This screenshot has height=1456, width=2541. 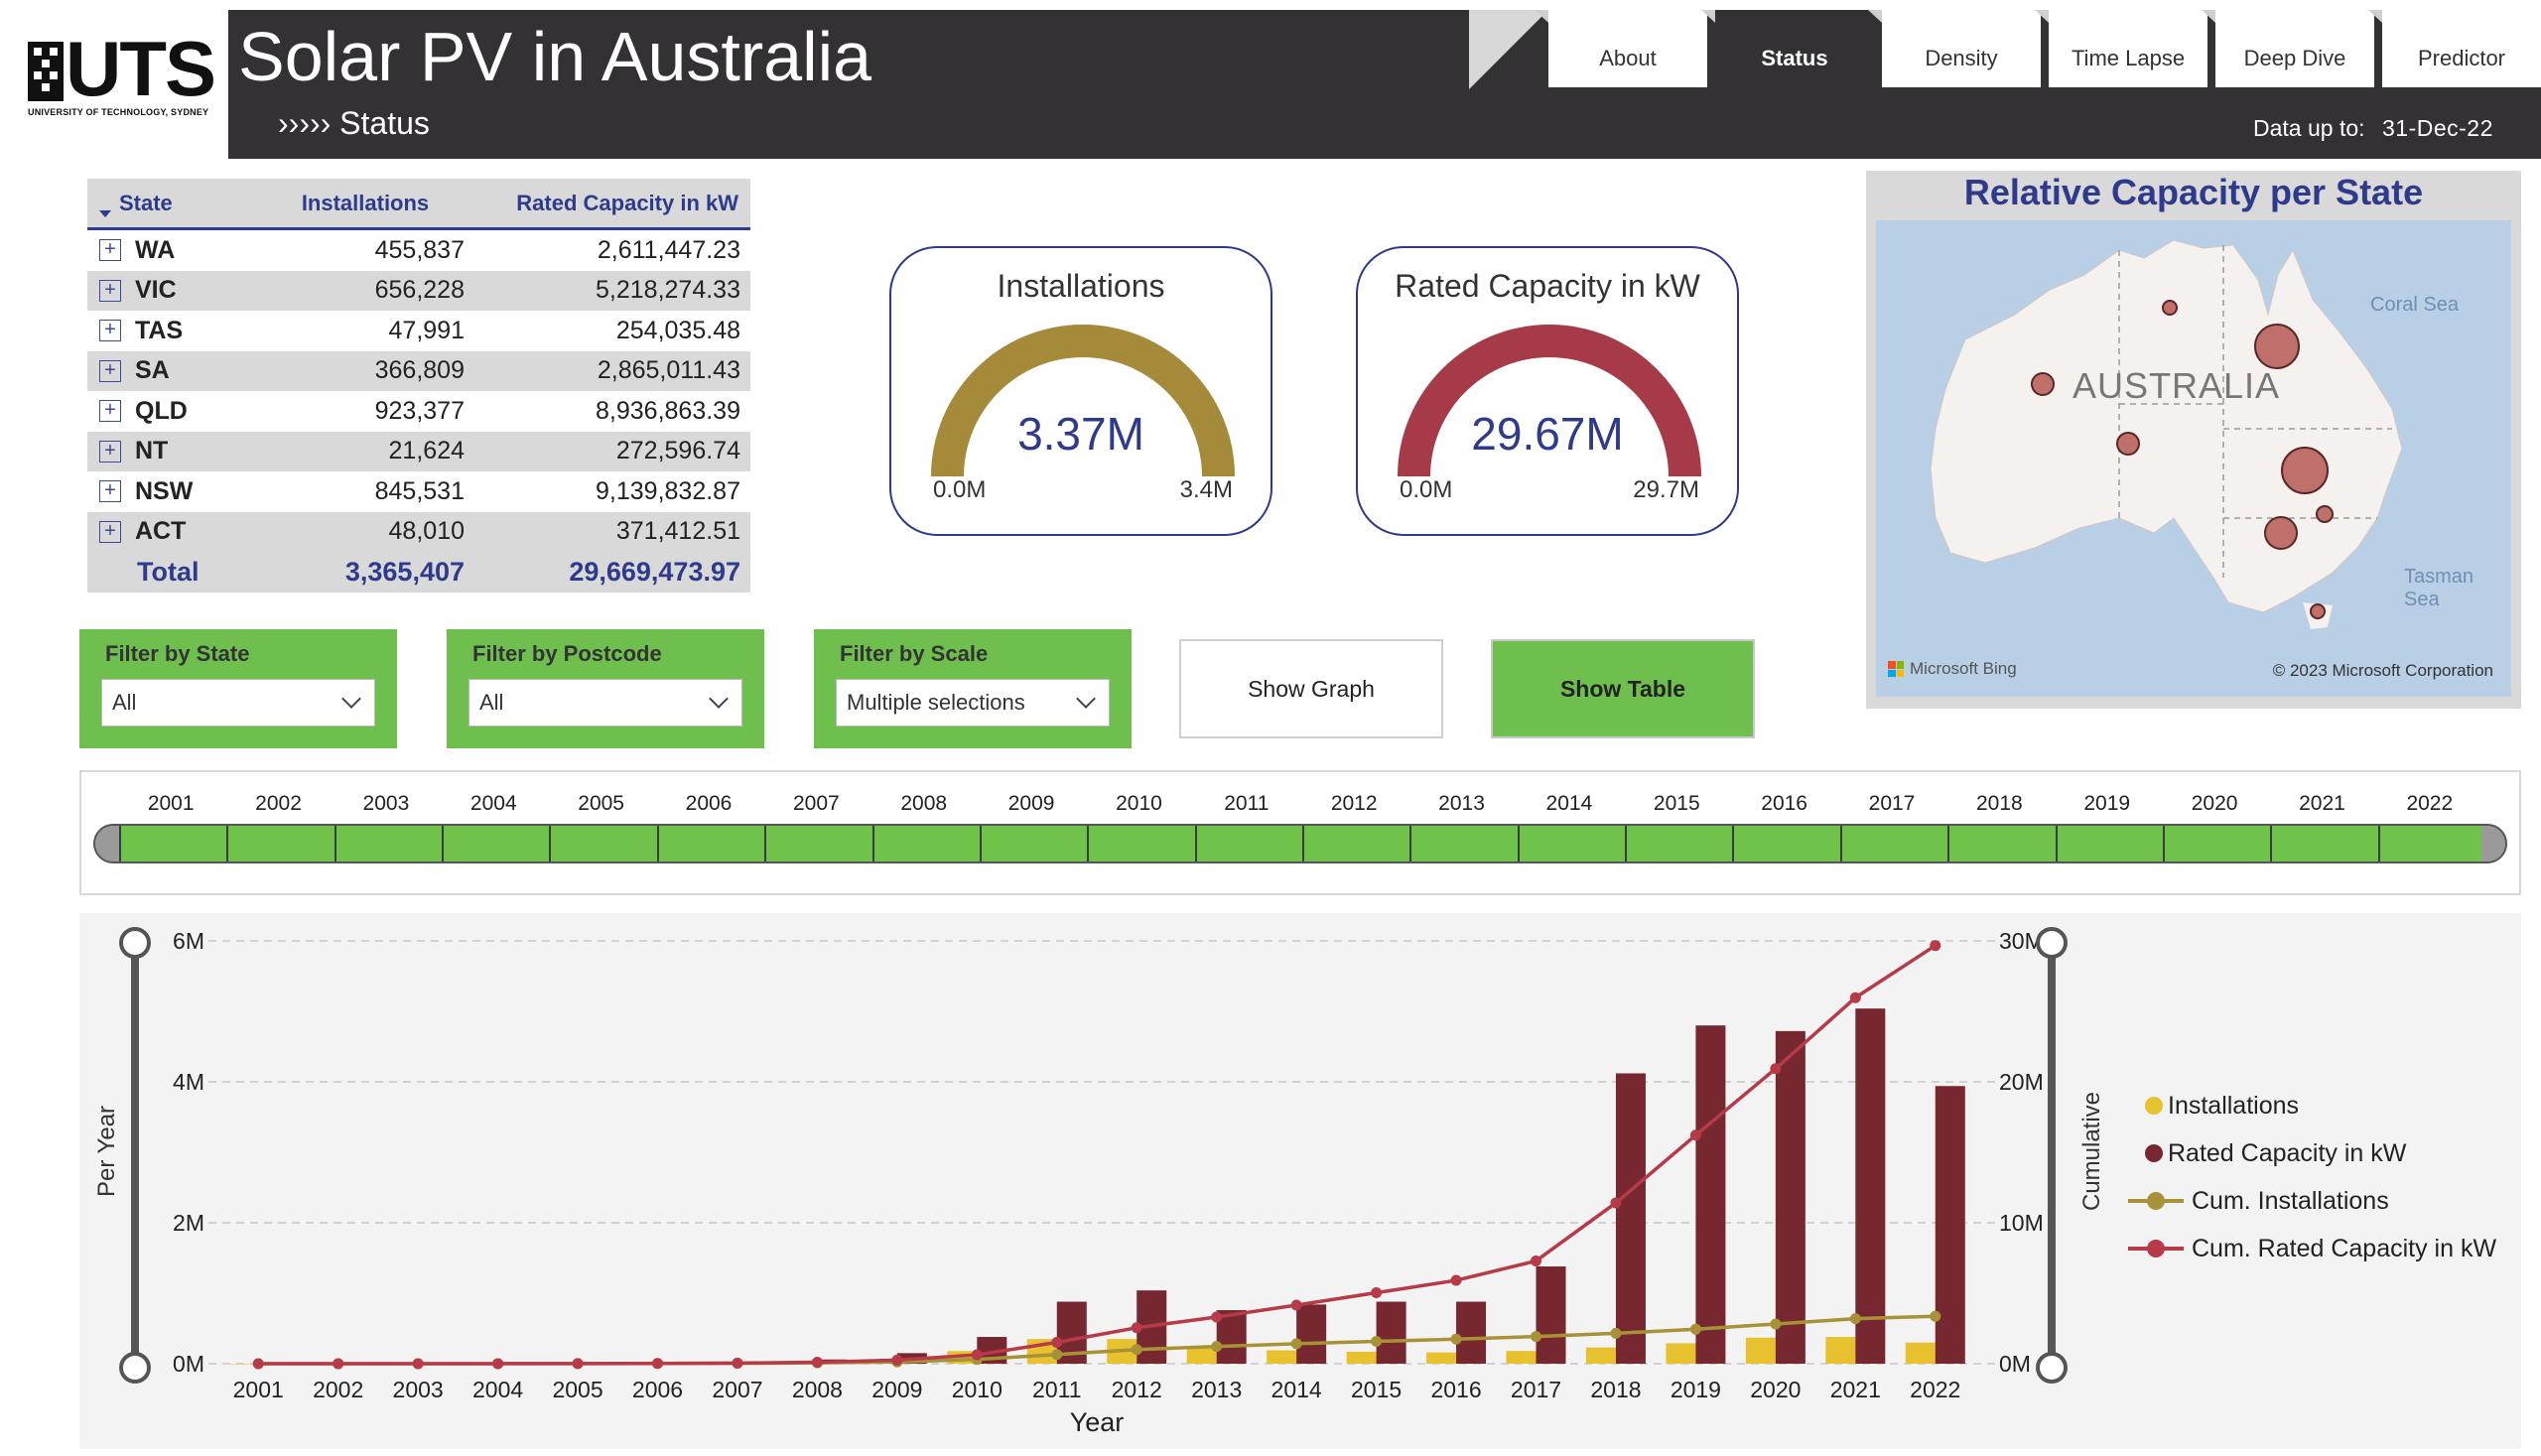 What do you see at coordinates (2052, 1368) in the screenshot?
I see `right-axis-range-handle-bottom` at bounding box center [2052, 1368].